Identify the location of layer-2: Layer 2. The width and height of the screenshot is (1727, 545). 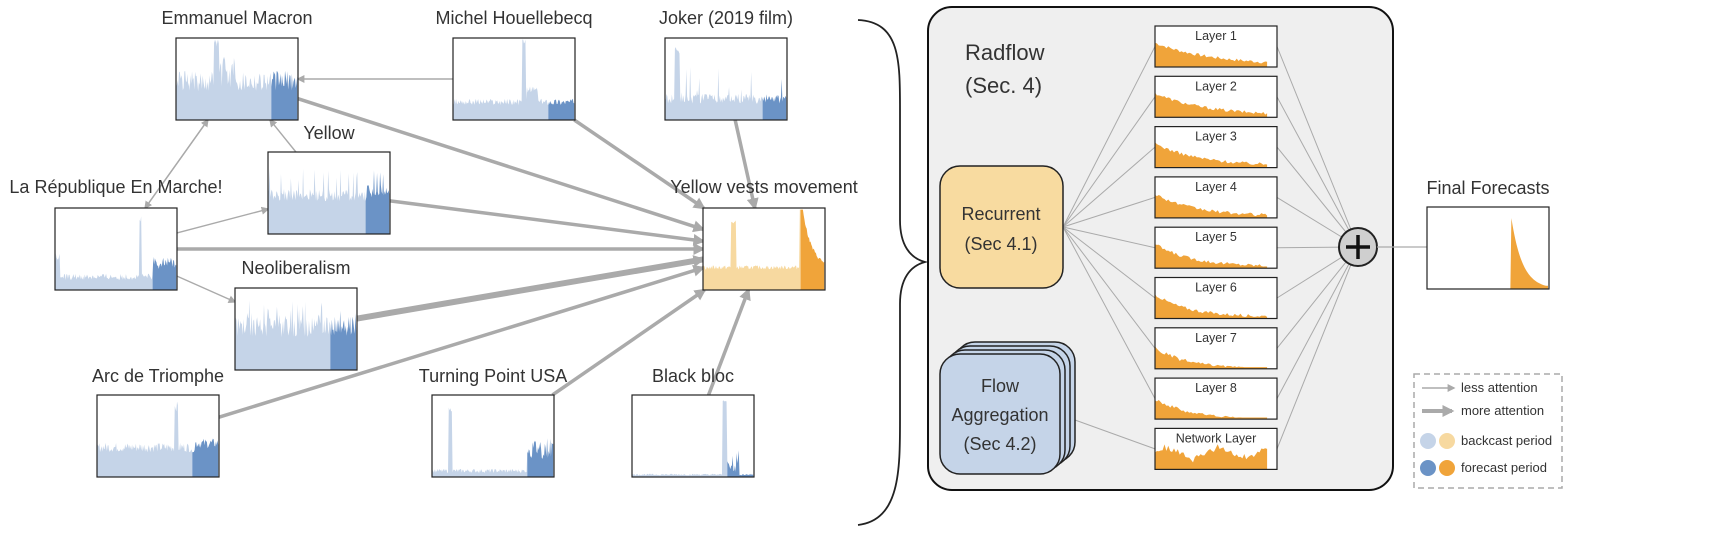
(1216, 96).